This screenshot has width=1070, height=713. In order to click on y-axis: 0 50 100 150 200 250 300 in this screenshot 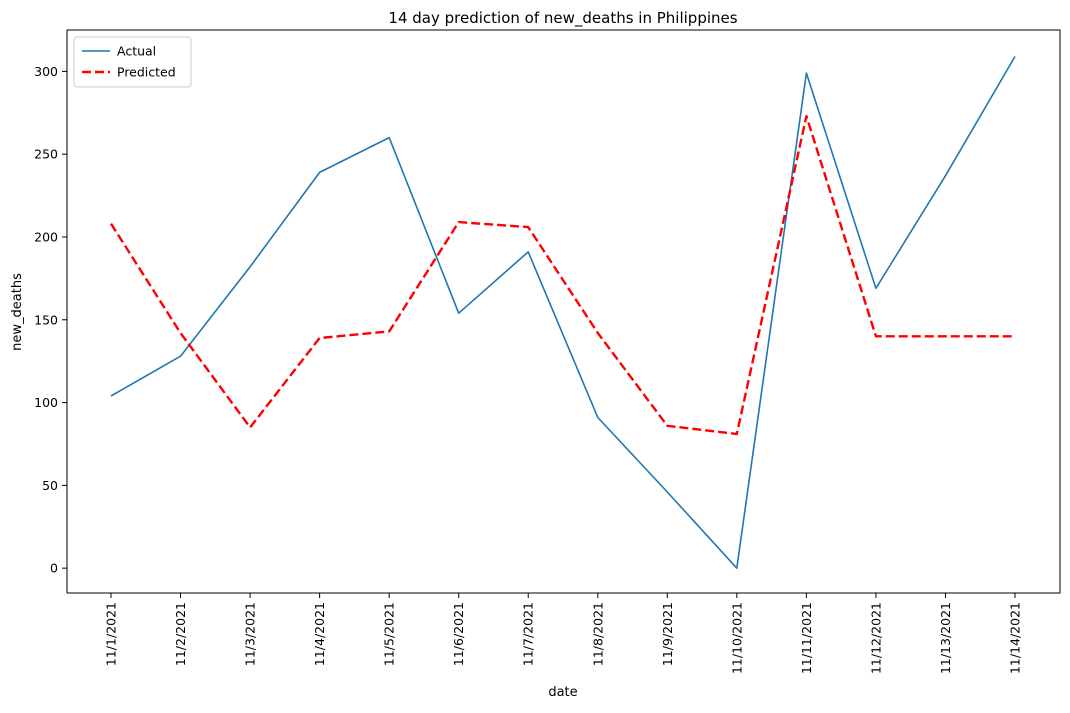, I will do `click(50, 320)`.